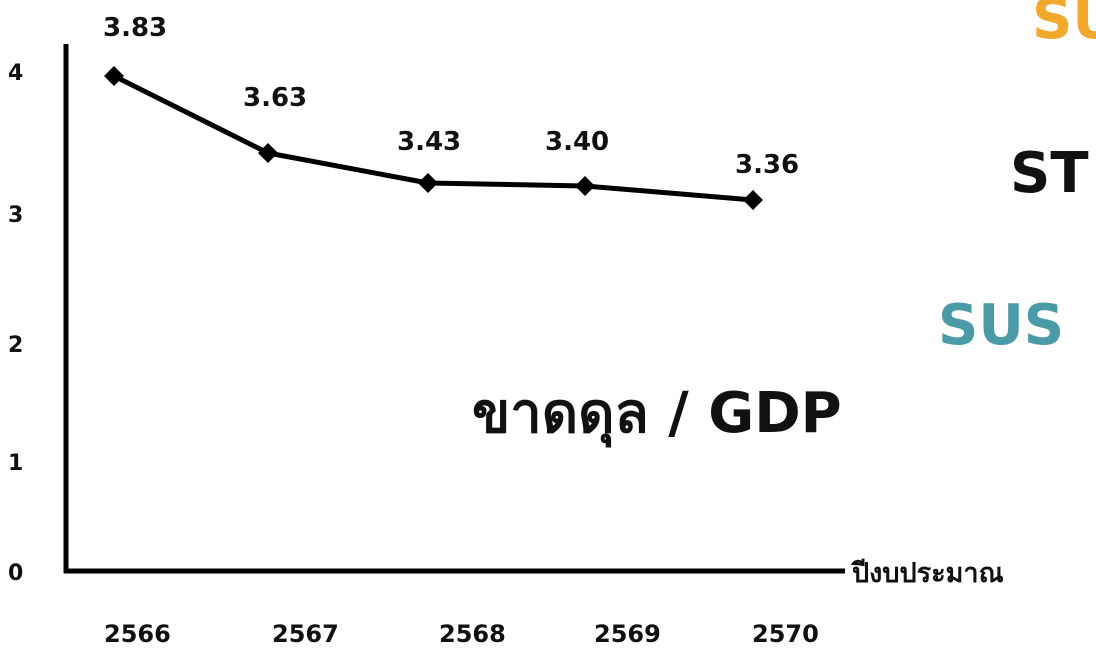 The width and height of the screenshot is (1096, 648). What do you see at coordinates (305, 634) in the screenshot?
I see `x-tick-label: 2567` at bounding box center [305, 634].